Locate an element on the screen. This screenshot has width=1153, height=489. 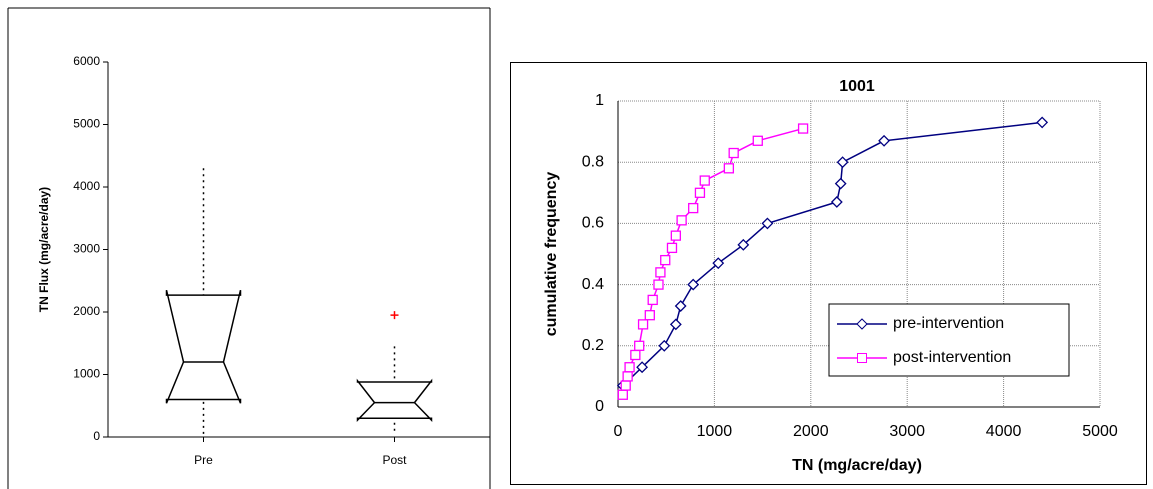
x-tick-label: 1000 is located at coordinates (715, 431).